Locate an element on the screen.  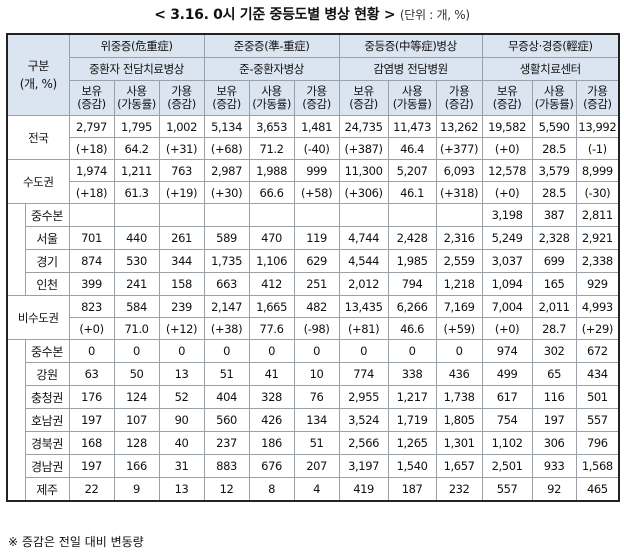
value-cell: 187 is located at coordinates (412, 489).